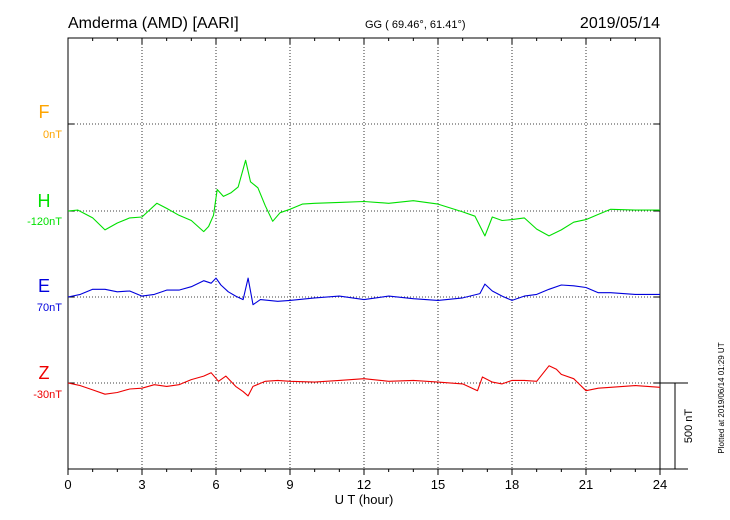 Image resolution: width=730 pixels, height=520 pixels. Describe the element at coordinates (620, 23) in the screenshot. I see `date-label: 2019/05/14` at that location.